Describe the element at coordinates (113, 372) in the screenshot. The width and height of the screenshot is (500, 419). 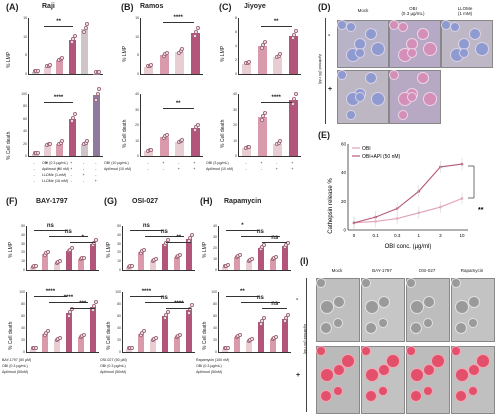
I see `panel-g-cond-3: Apilimod (50nM)` at that location.